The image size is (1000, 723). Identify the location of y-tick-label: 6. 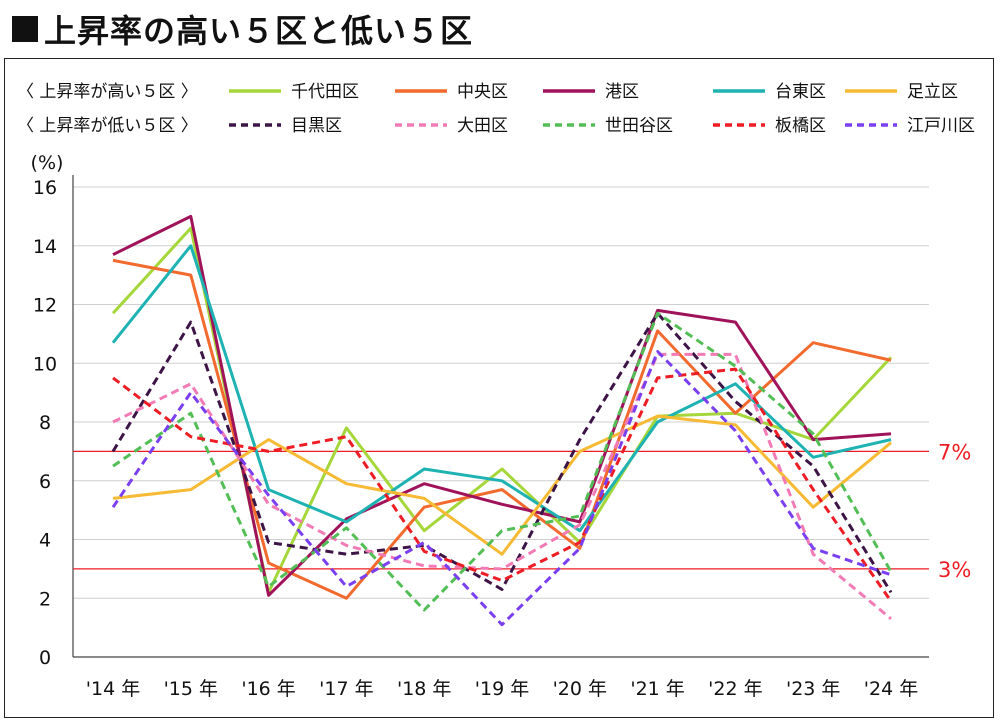
(45, 482).